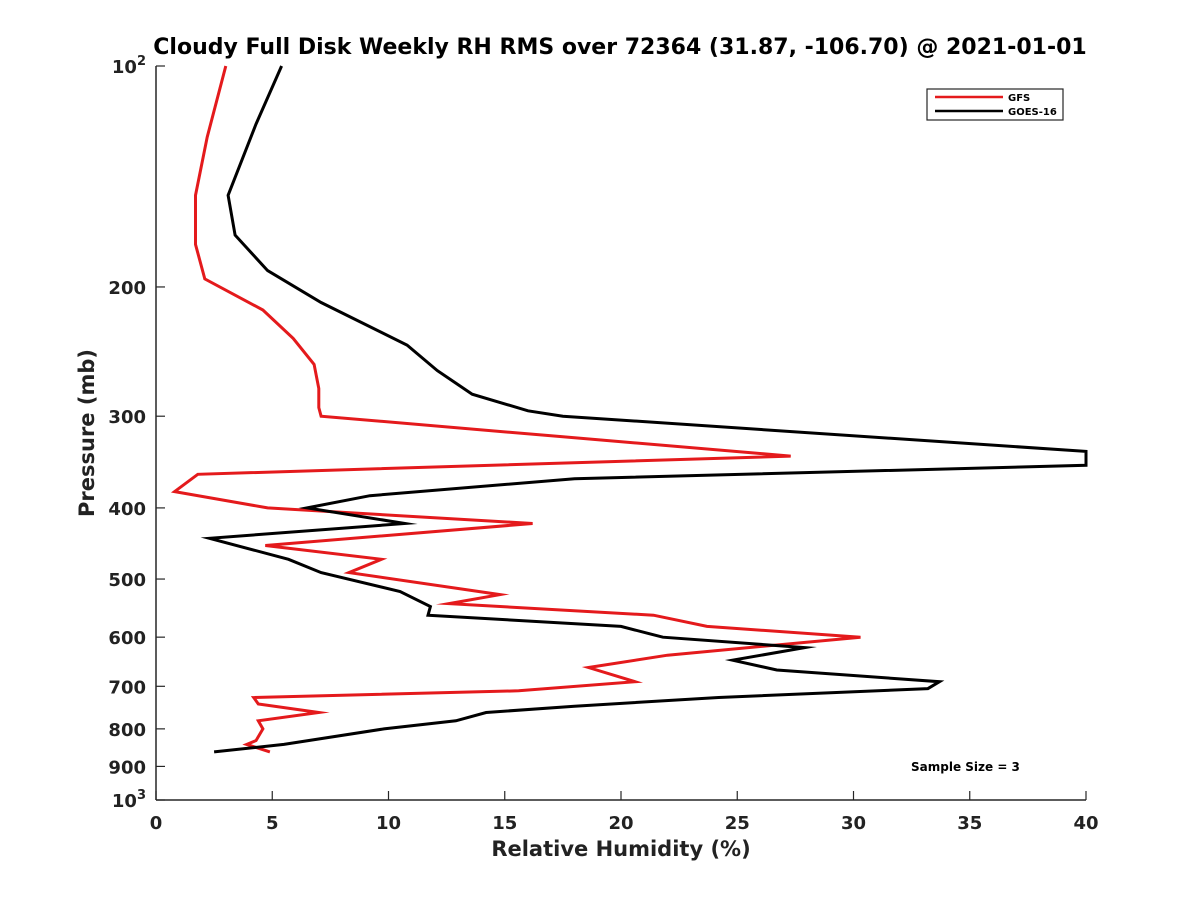 This screenshot has width=1200, height=900. Describe the element at coordinates (388, 823) in the screenshot. I see `x-tick-label: 10` at that location.